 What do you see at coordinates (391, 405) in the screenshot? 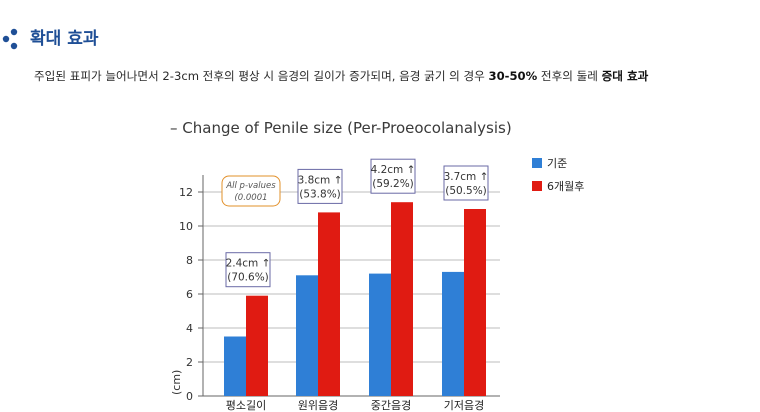
I see `x-tick-label: 중간음경` at bounding box center [391, 405].